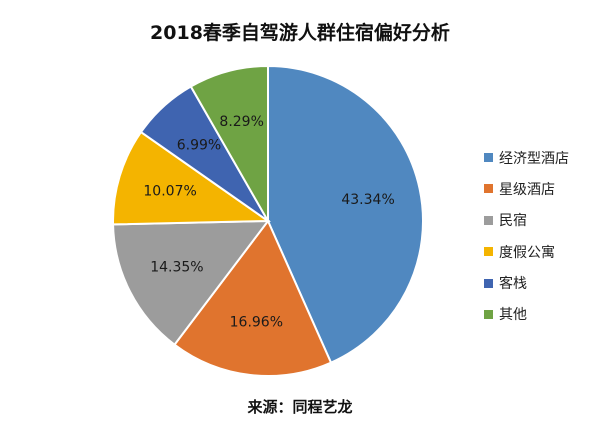 The width and height of the screenshot is (600, 428). I want to click on legend-item-2: 星级酒店, so click(526, 188).